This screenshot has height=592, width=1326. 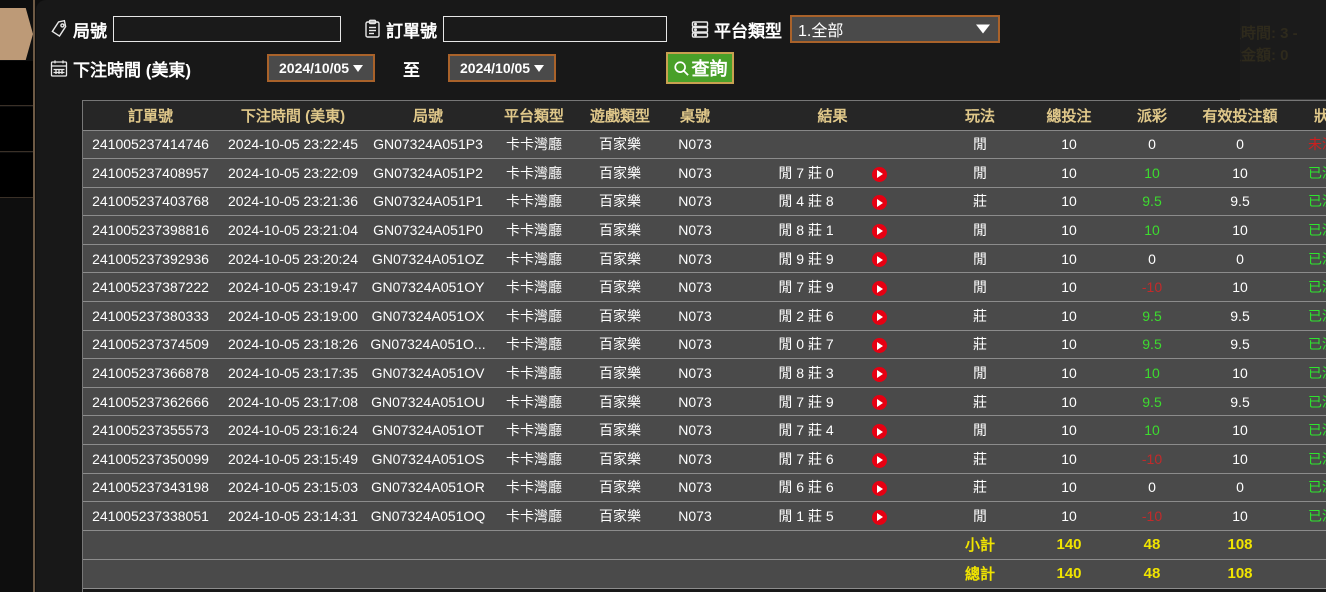 I want to click on clipboard-icon, so click(x=372, y=29).